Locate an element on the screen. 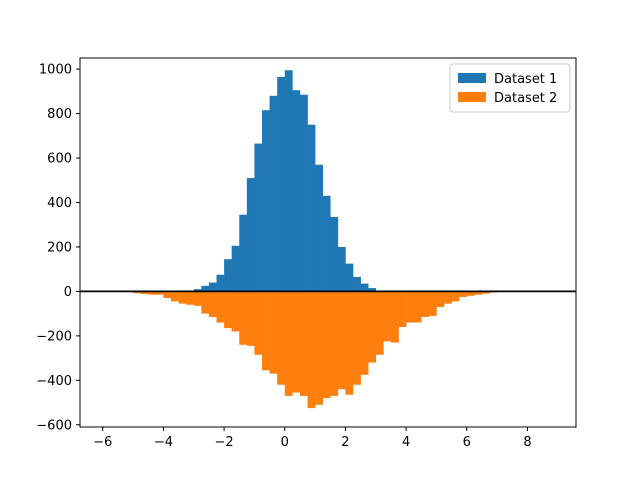  x-tick-label: 4 is located at coordinates (406, 442).